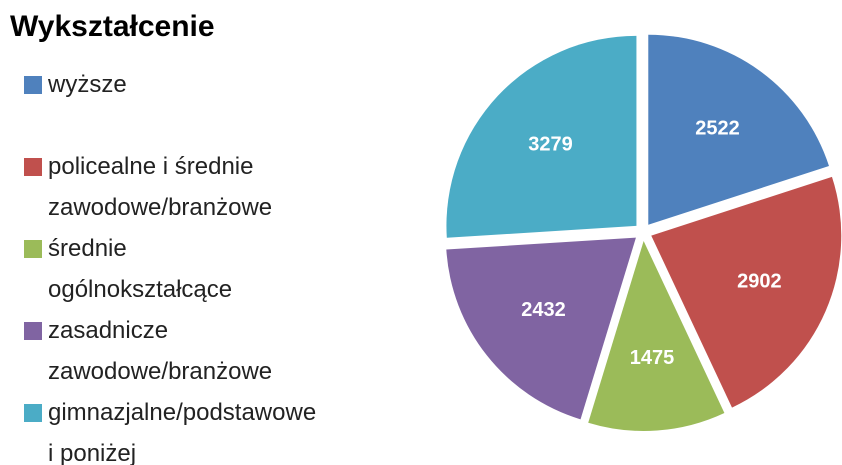  I want to click on data-label: 1475, so click(652, 358).